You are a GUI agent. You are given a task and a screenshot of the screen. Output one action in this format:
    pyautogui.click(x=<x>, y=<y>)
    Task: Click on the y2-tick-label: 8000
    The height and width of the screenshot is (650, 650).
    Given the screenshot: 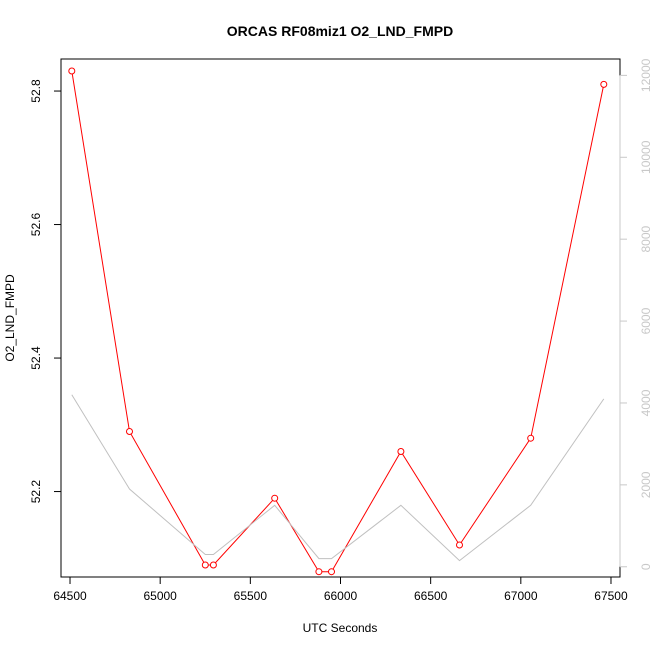 What is the action you would take?
    pyautogui.click(x=644, y=239)
    